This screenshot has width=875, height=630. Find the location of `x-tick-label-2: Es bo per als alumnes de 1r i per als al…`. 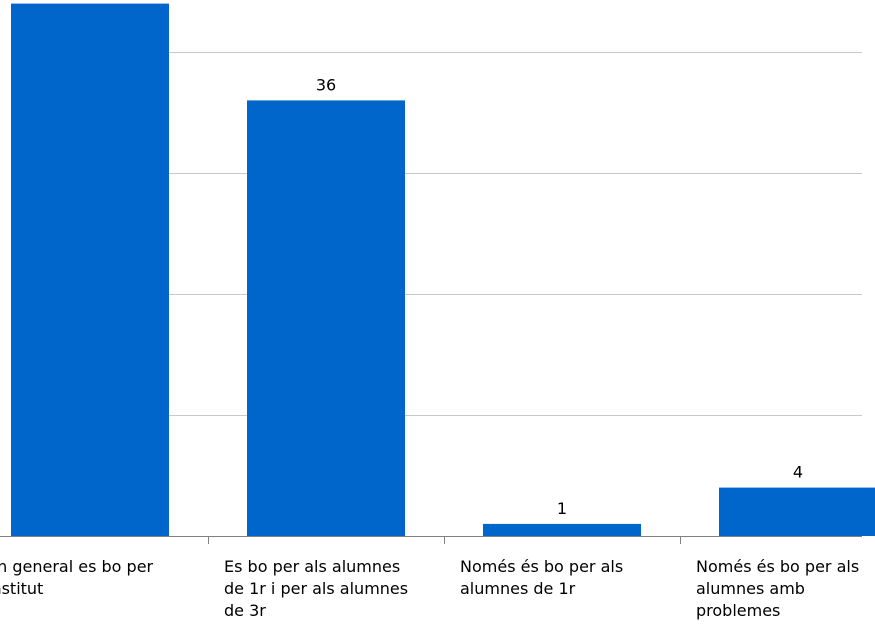

x-tick-label-2: Es bo per als alumnes de 1r i per als al… is located at coordinates (316, 588).